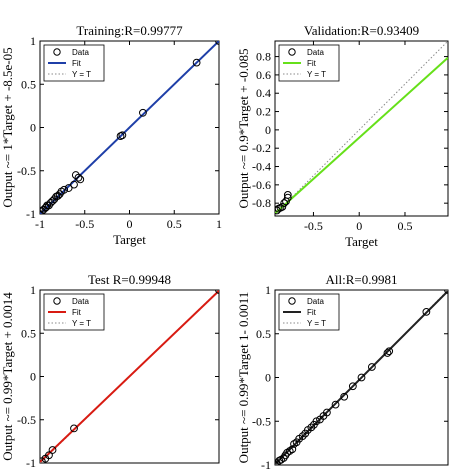 This screenshot has width=474, height=474. What do you see at coordinates (243, 129) in the screenshot?
I see `y-axis-label: Output ~= 0.9*Target + -0.085` at bounding box center [243, 129].